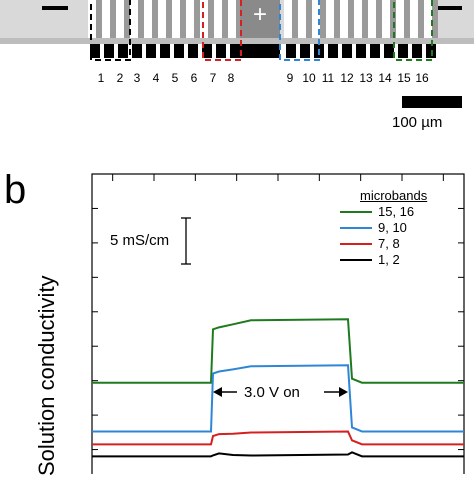  Describe the element at coordinates (156, 78) in the screenshot. I see `electrode-number: 4` at that location.